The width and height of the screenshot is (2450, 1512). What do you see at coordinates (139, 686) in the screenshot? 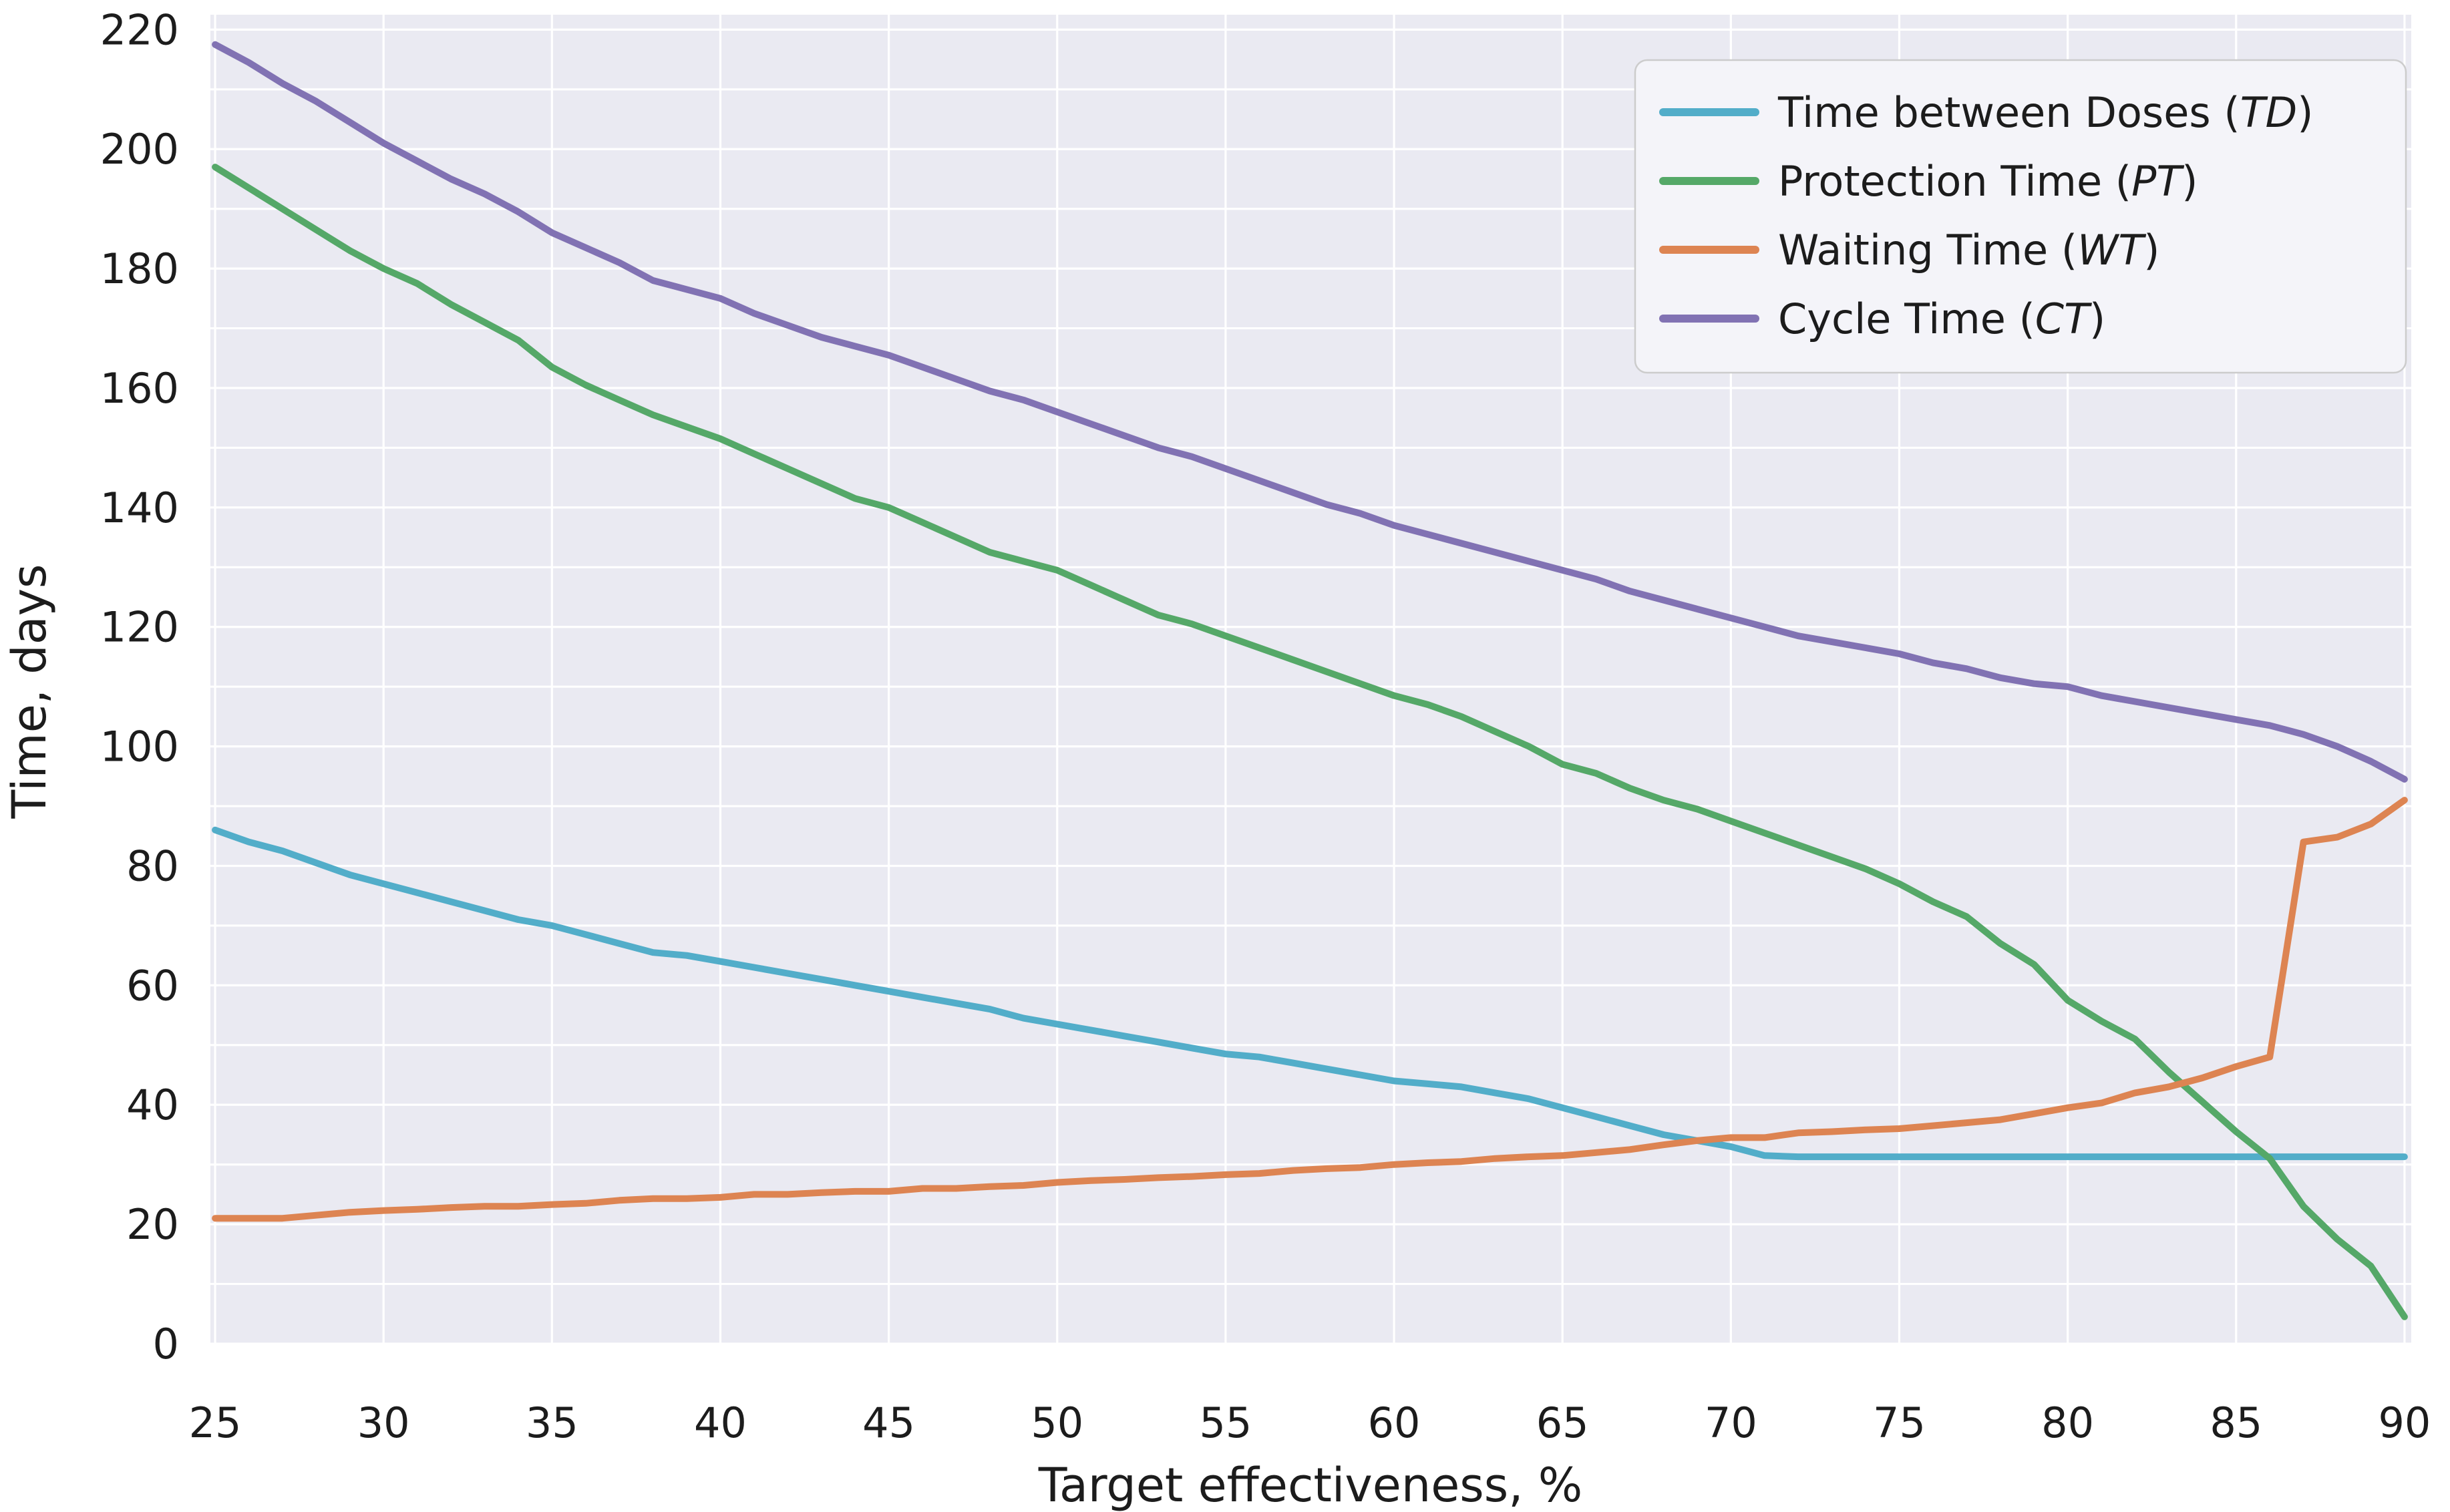
I see `y-axis-tick-labels: 0 20 40 60 80 100 120 140 160 180 200 220` at bounding box center [139, 686].